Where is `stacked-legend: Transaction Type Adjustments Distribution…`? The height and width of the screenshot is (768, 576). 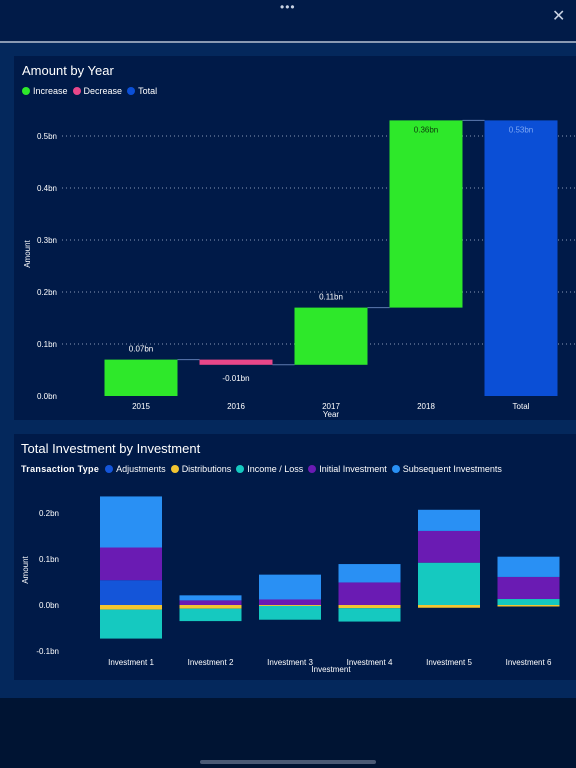
stacked-legend: Transaction Type Adjustments Distribution… is located at coordinates (264, 469).